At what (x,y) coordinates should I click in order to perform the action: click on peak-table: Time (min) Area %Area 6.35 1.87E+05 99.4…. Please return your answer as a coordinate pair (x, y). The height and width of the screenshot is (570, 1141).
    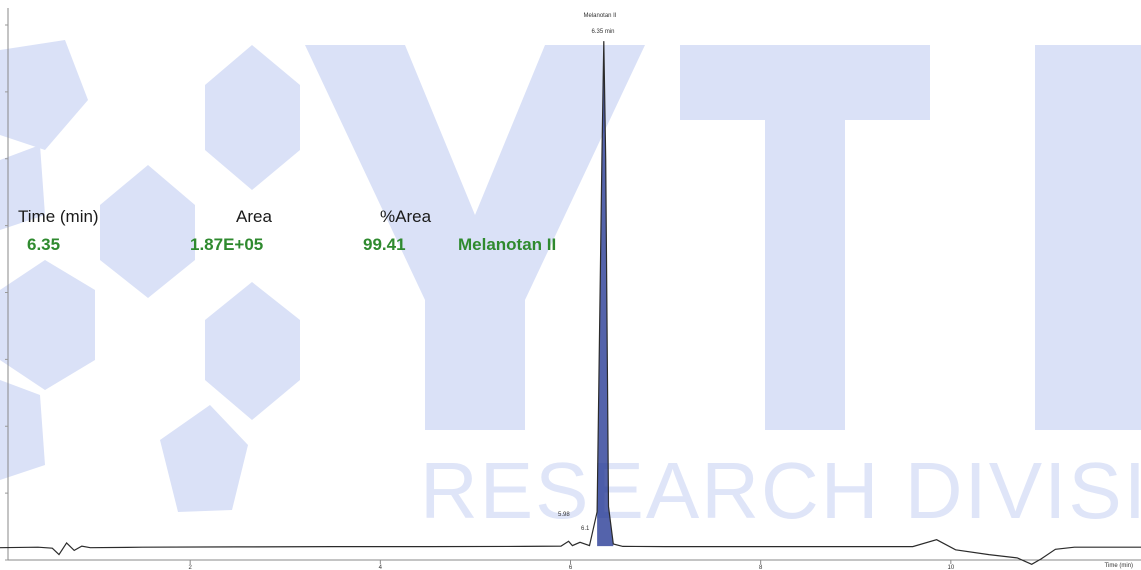
    Looking at the image, I should click on (287, 230).